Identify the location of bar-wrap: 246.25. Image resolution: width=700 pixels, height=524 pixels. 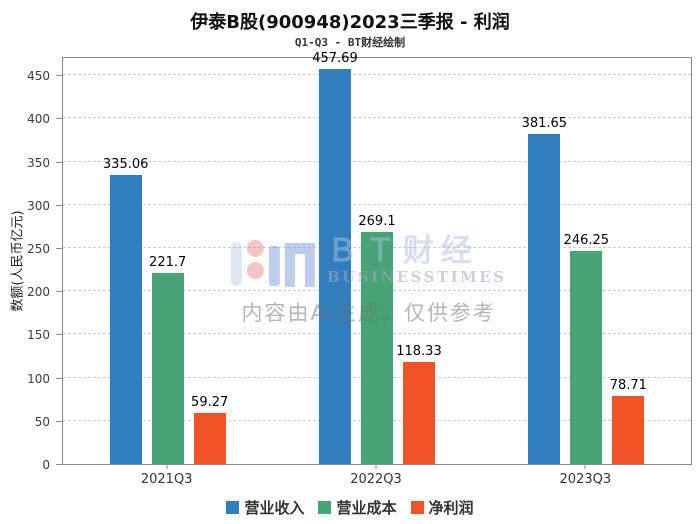
(586, 348).